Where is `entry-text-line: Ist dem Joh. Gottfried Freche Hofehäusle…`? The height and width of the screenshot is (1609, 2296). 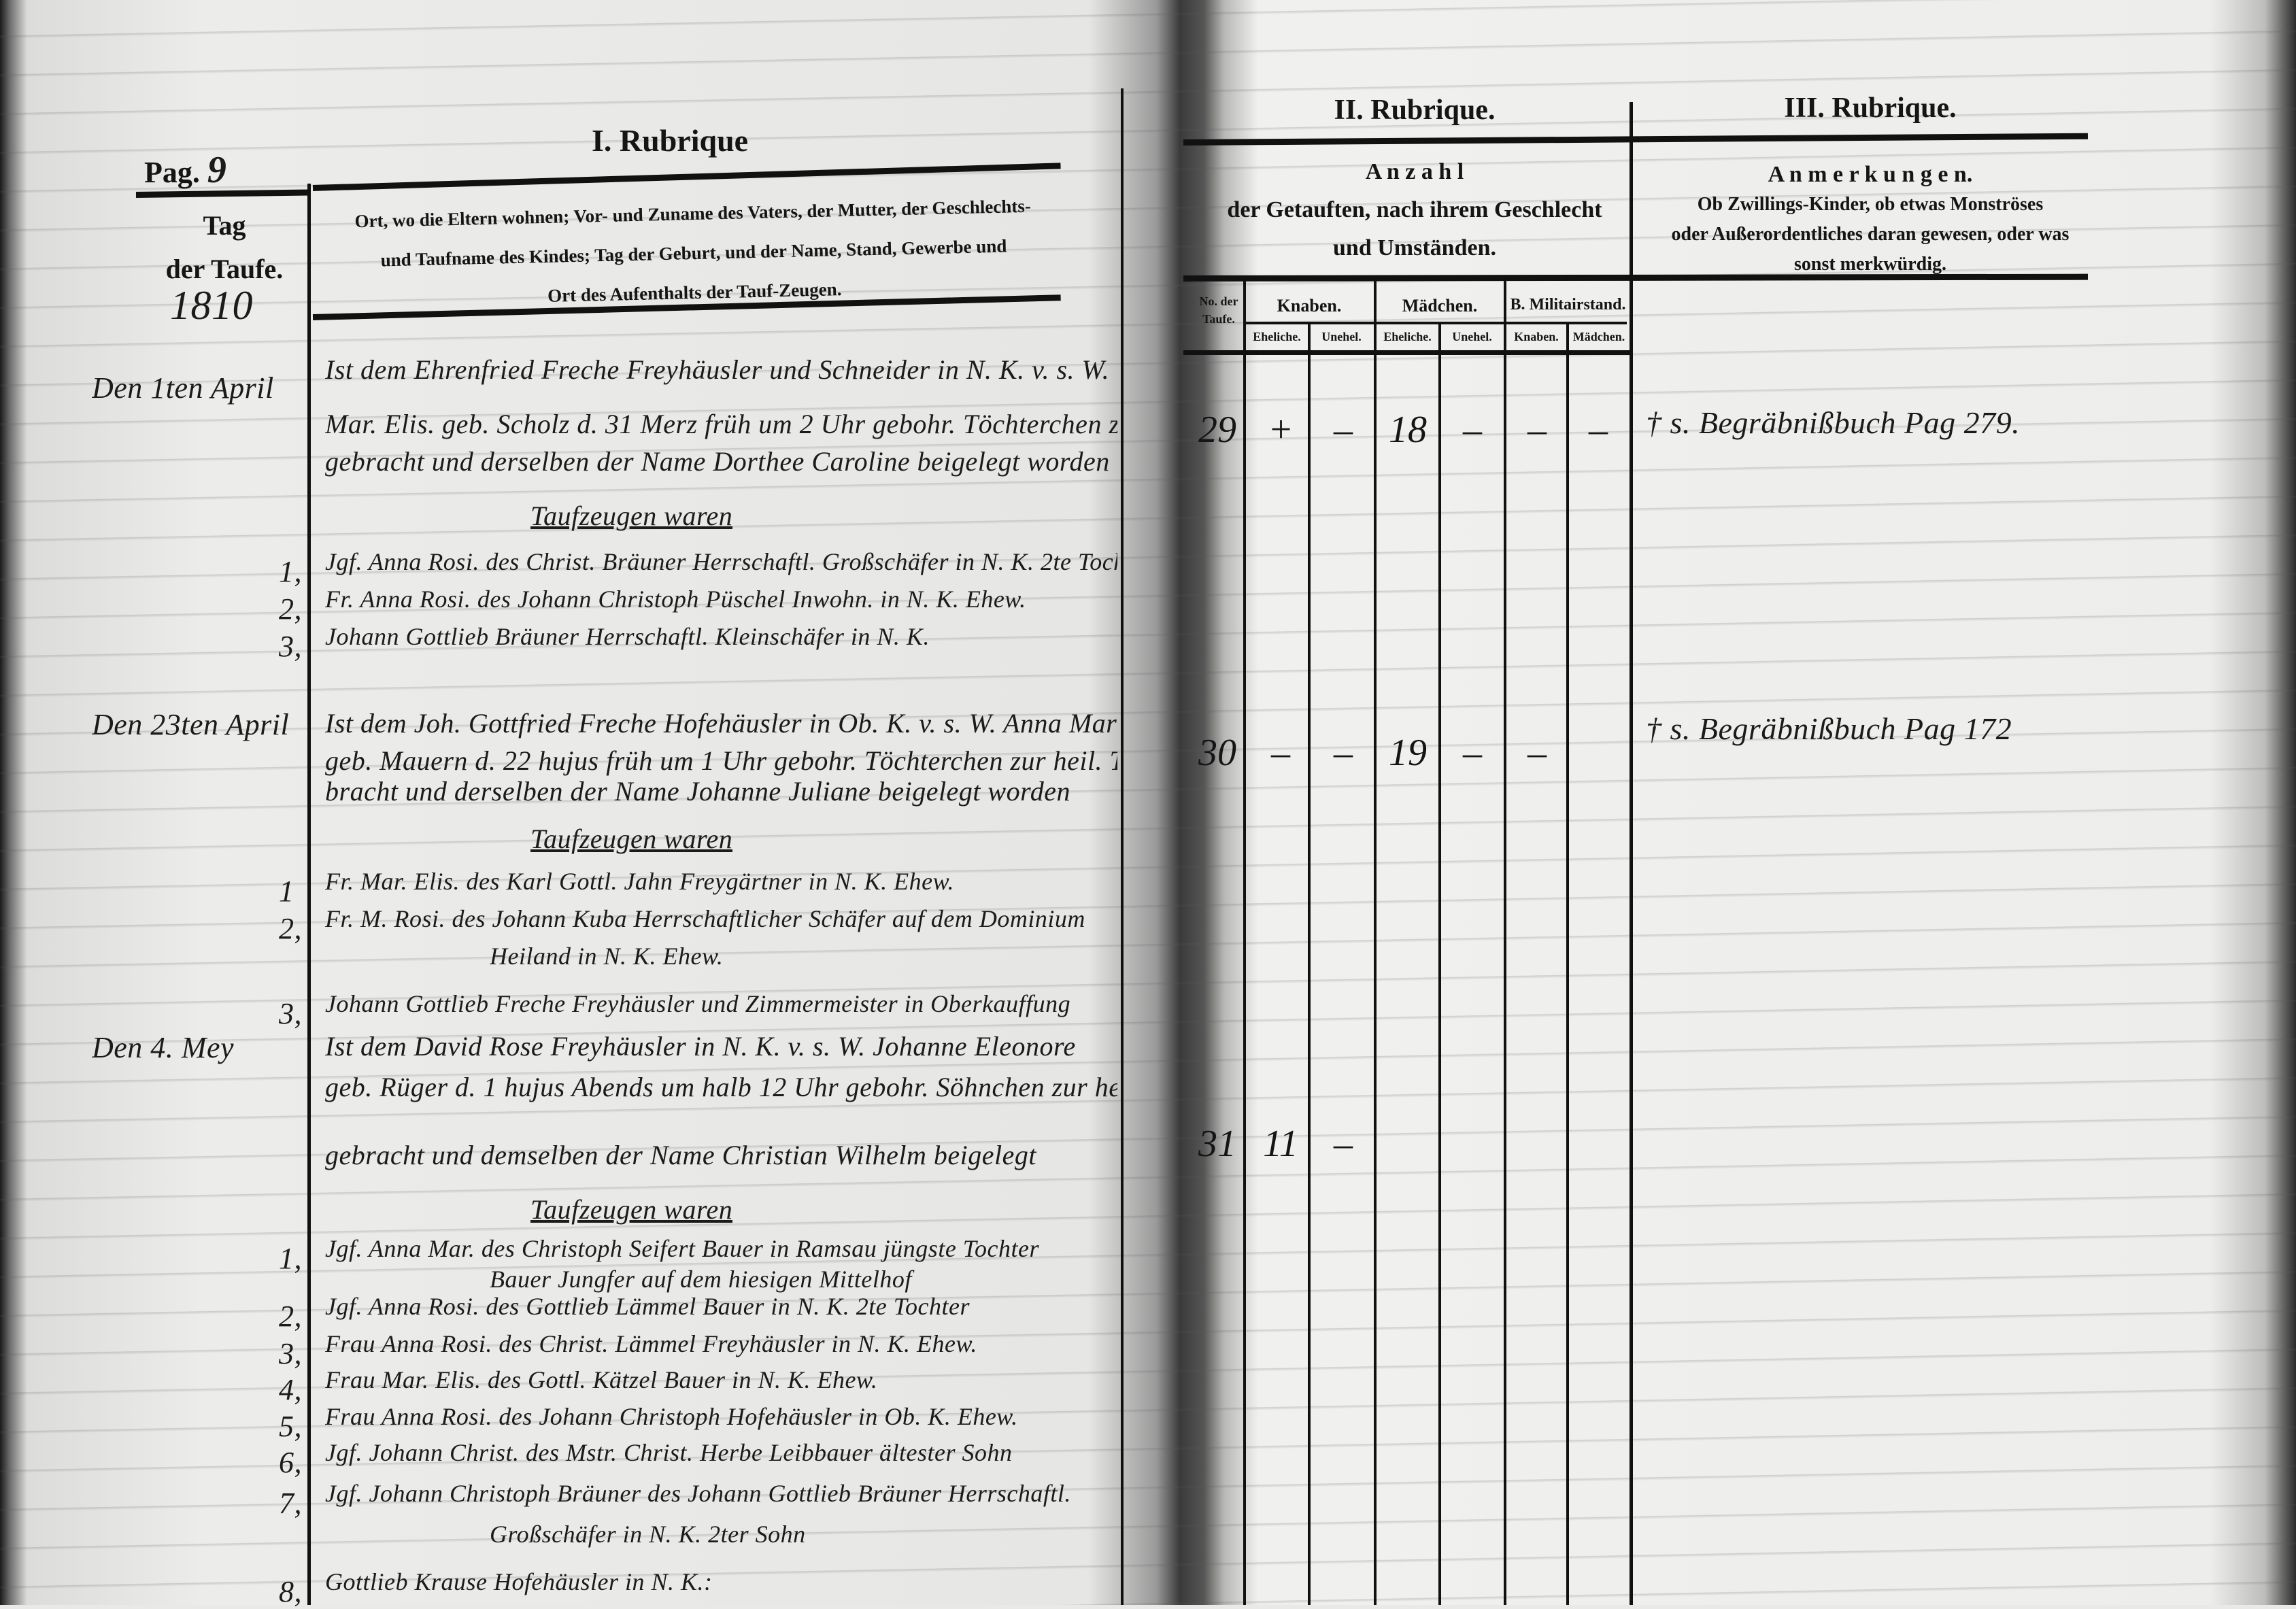 entry-text-line: Ist dem Joh. Gottfried Freche Hofehäusle… is located at coordinates (721, 723).